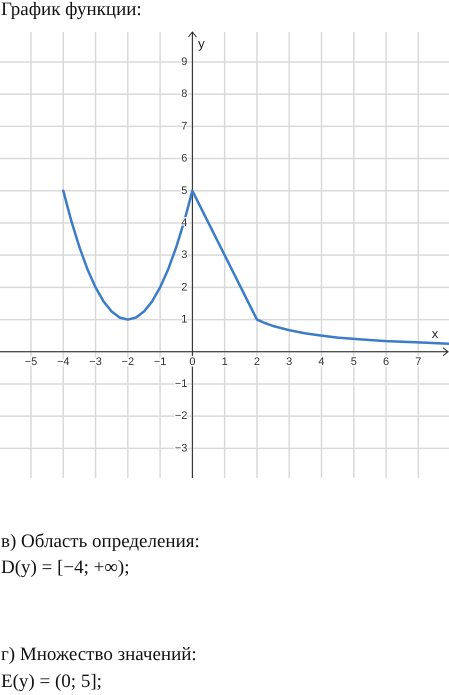 This screenshot has height=695, width=449. I want to click on y-tick-label: 8, so click(184, 94).